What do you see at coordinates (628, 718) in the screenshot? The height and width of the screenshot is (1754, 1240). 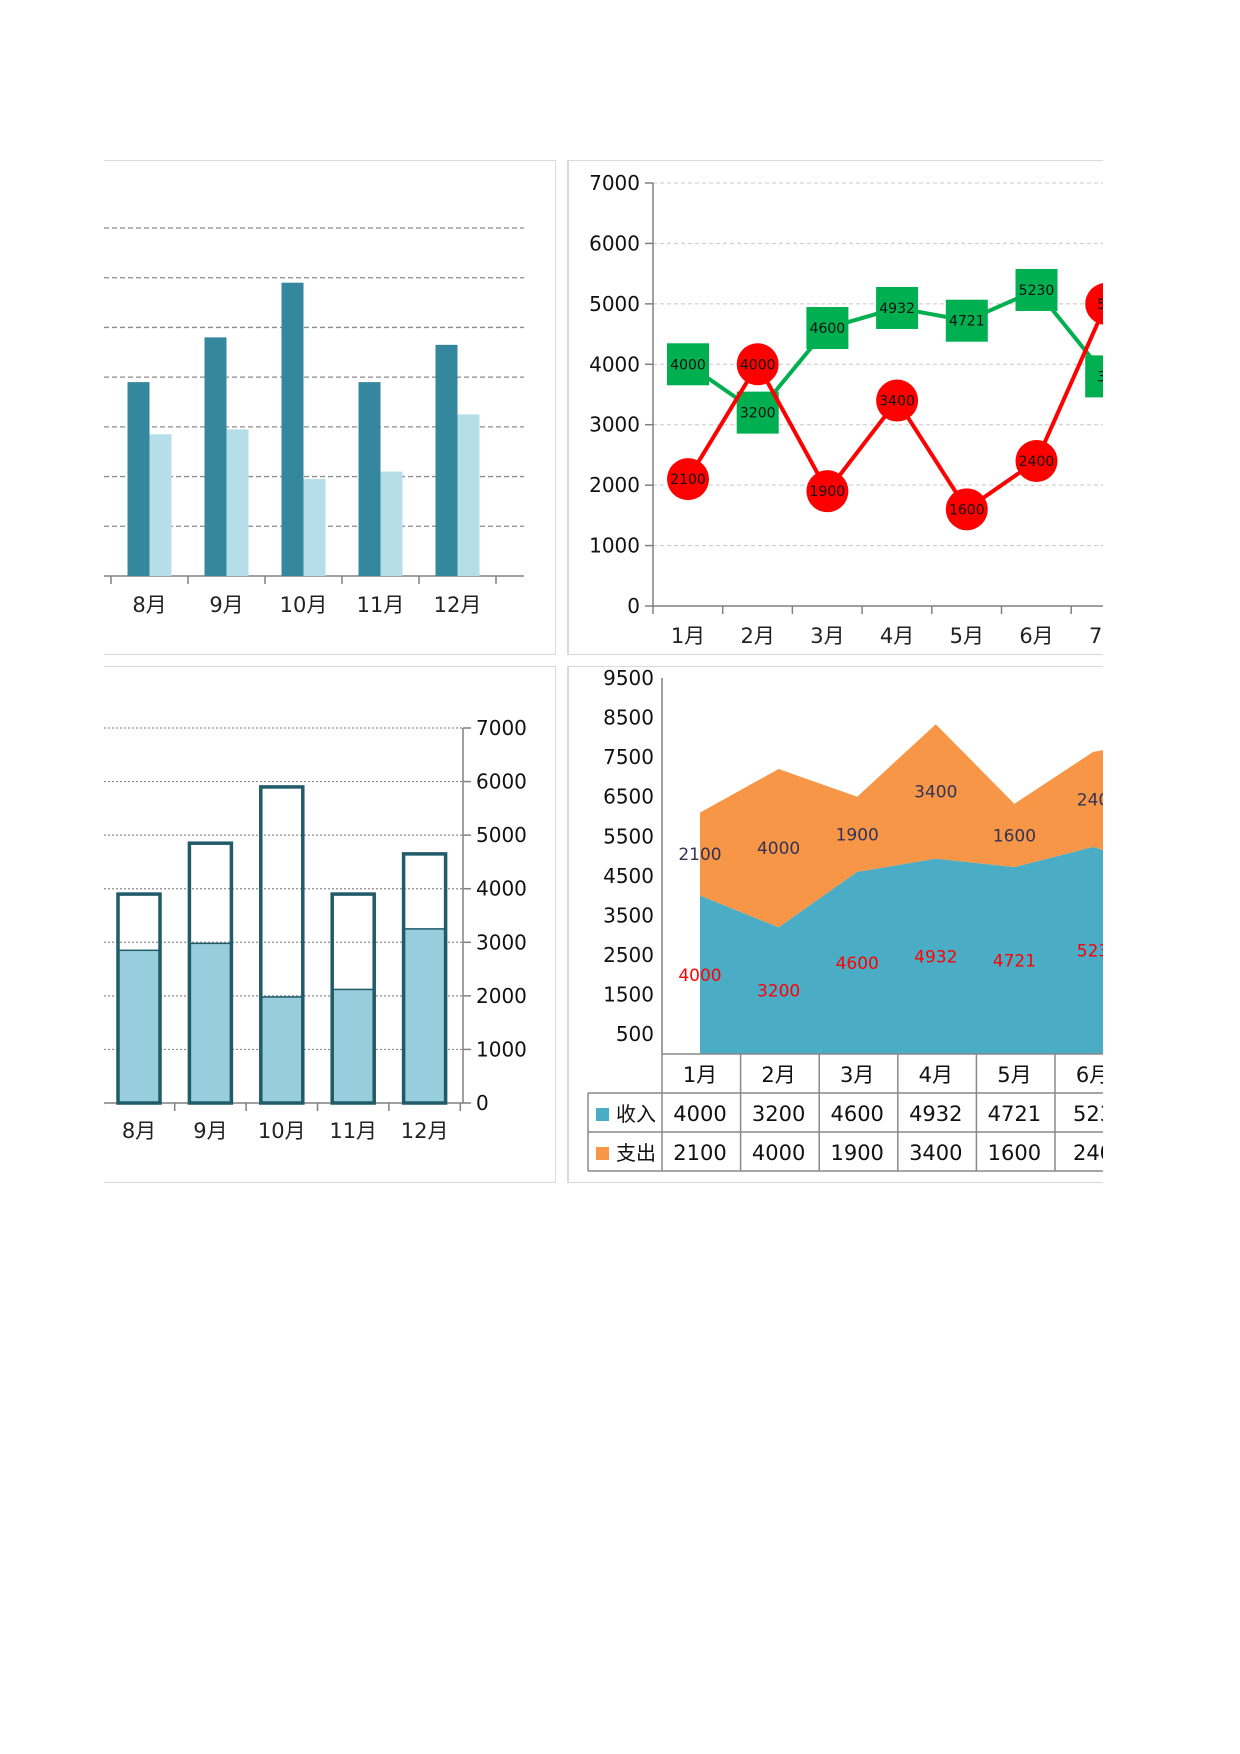 I see `chart4-y-label: 8500` at bounding box center [628, 718].